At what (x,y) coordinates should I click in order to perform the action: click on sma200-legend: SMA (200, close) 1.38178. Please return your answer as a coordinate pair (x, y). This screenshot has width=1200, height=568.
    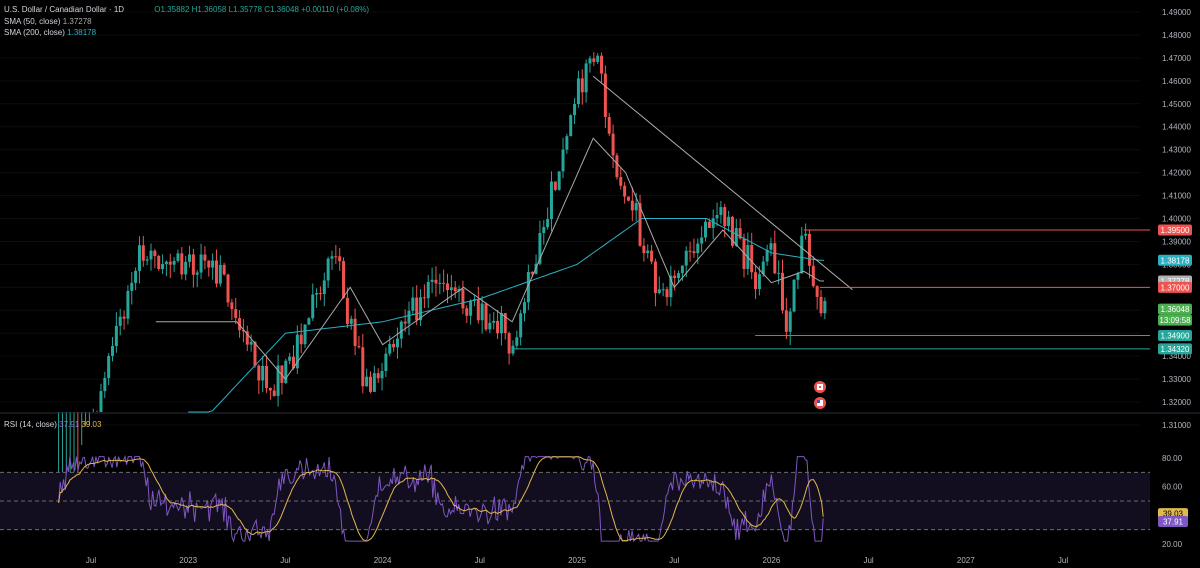
    Looking at the image, I should click on (50, 32).